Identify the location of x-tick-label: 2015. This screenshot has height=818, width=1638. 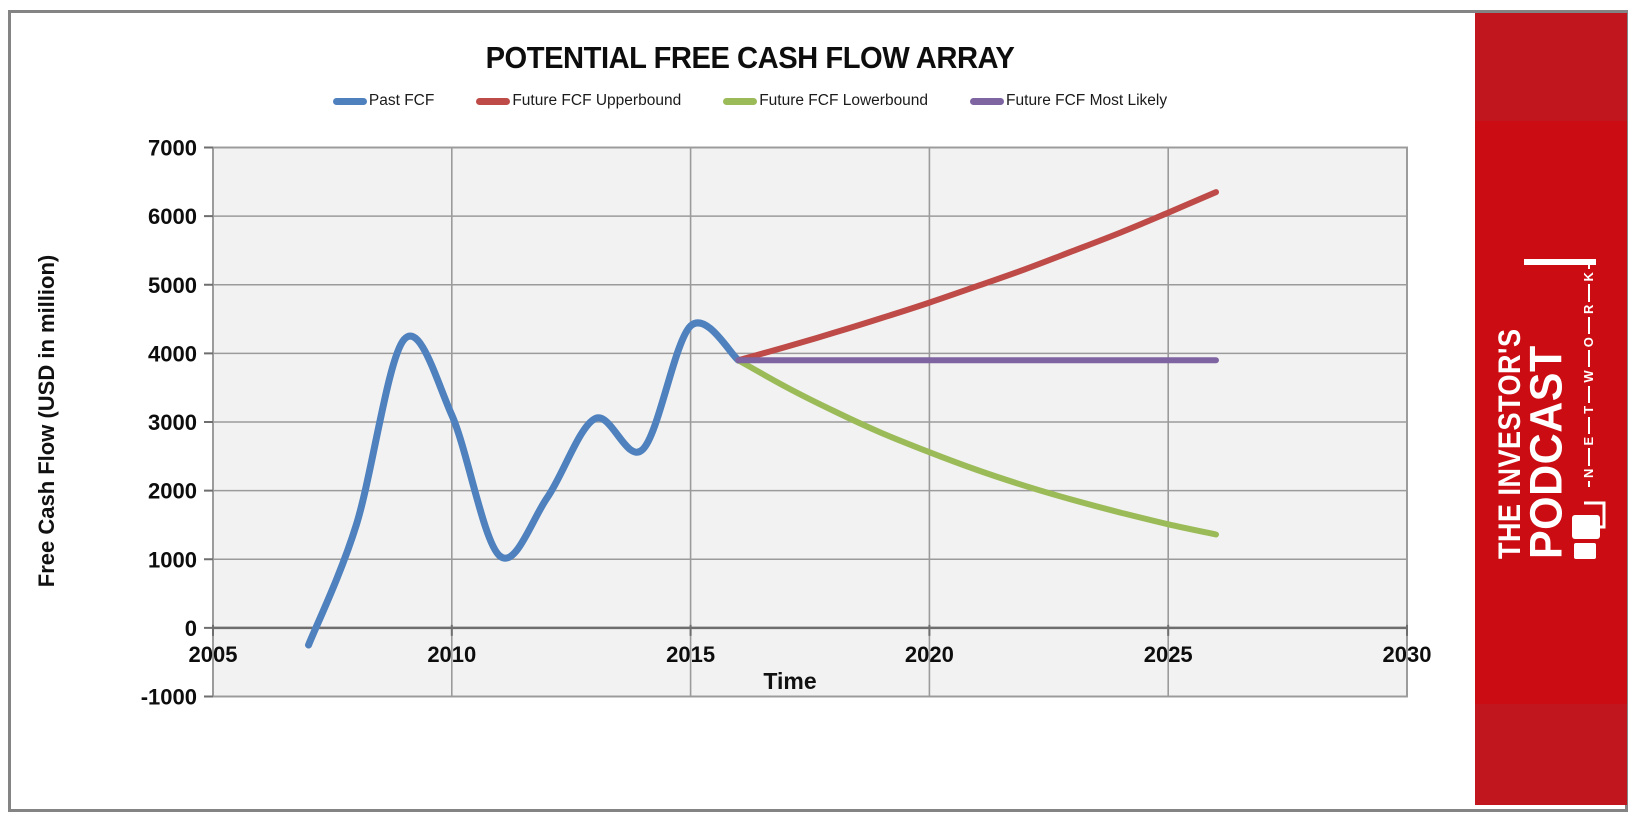
(690, 654).